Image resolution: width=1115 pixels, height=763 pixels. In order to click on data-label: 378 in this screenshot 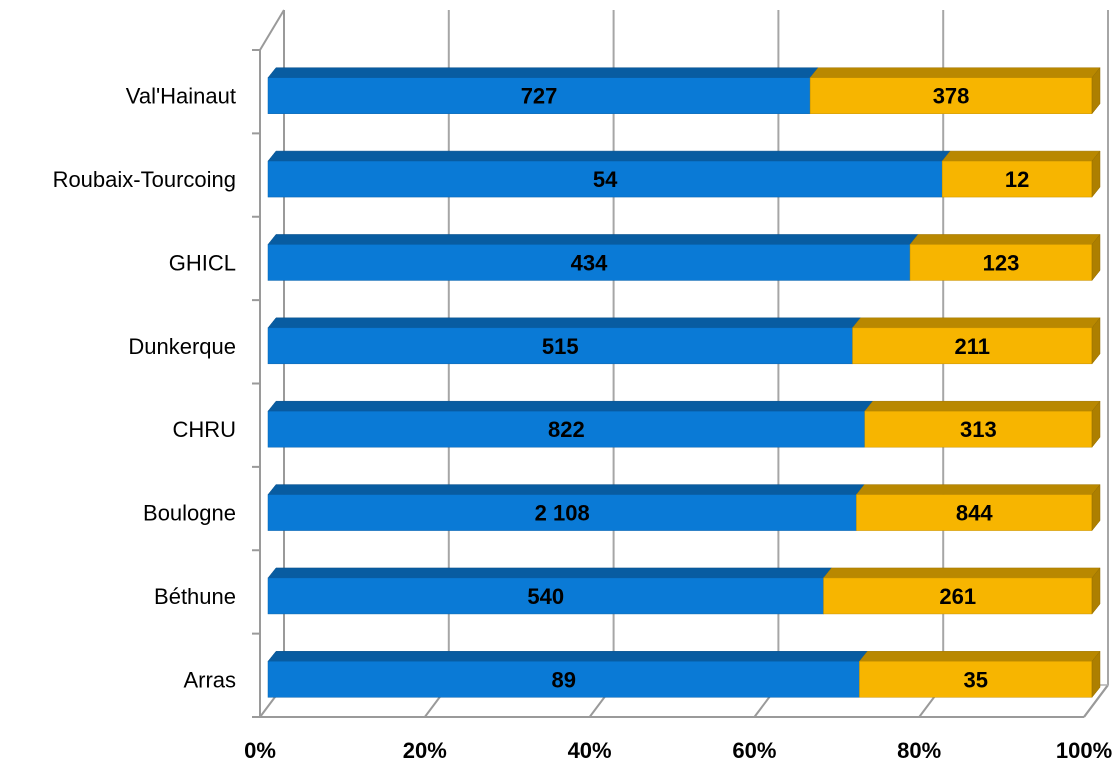, I will do `click(951, 96)`.